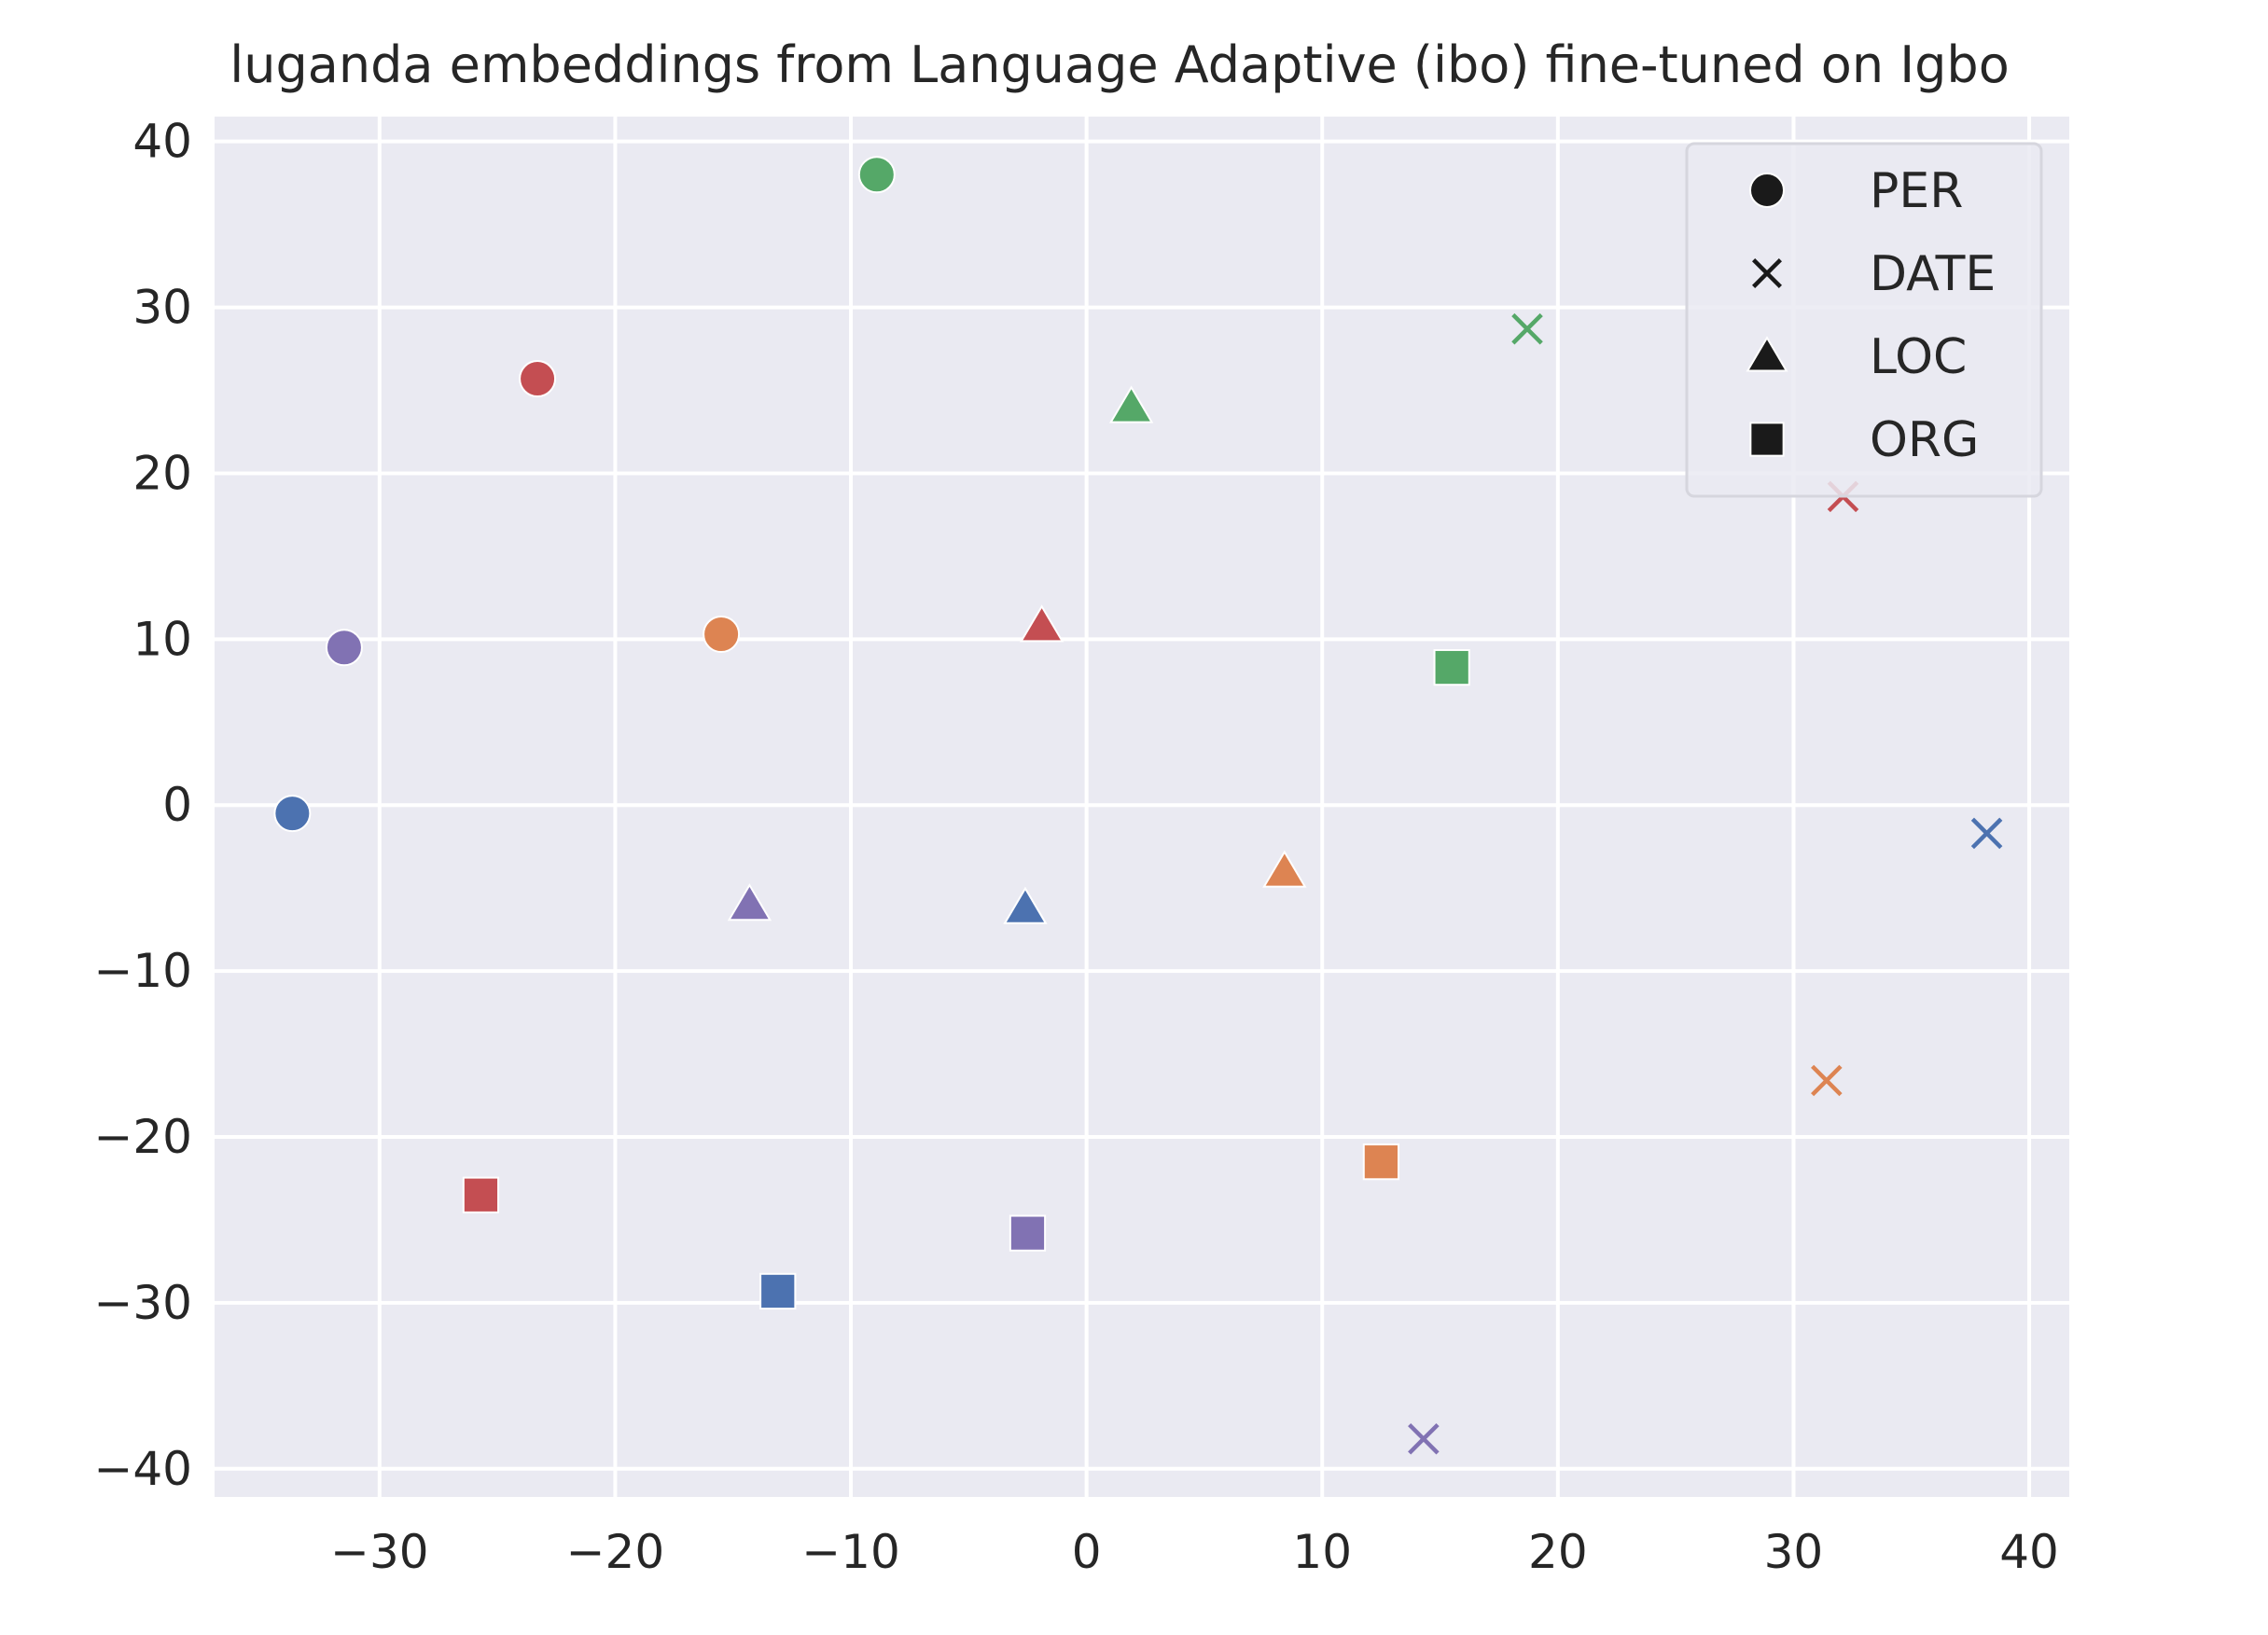 This screenshot has width=2268, height=1635. I want to click on y-tick-label: −20, so click(142, 1137).